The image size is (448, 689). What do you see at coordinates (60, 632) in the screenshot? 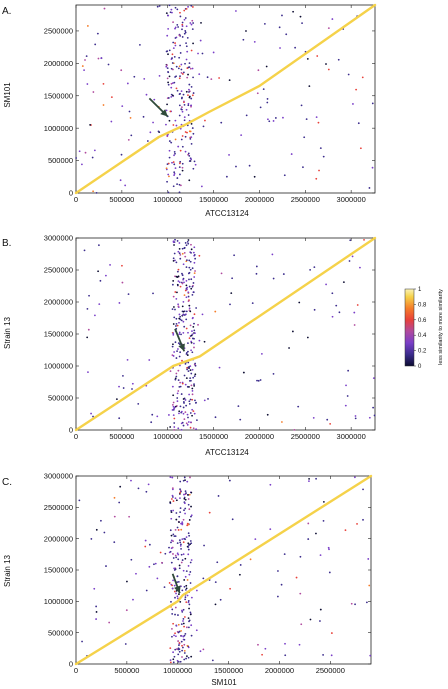
I see `y-tick-label: 500000` at bounding box center [60, 632].